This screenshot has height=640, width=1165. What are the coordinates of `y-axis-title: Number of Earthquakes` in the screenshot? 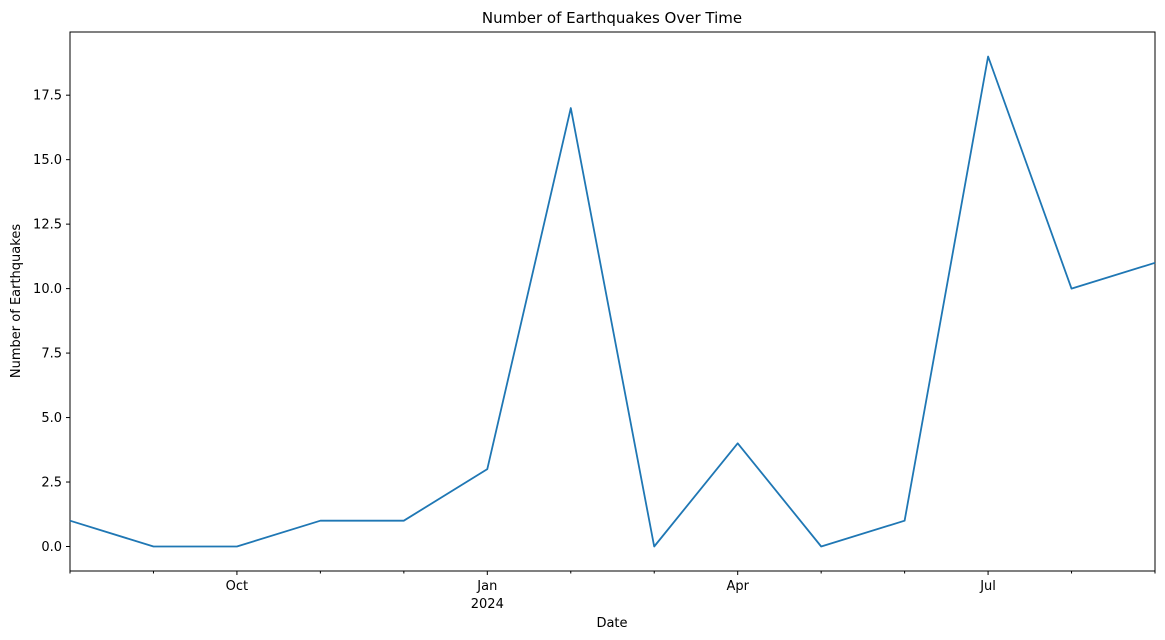 It's located at (16, 301).